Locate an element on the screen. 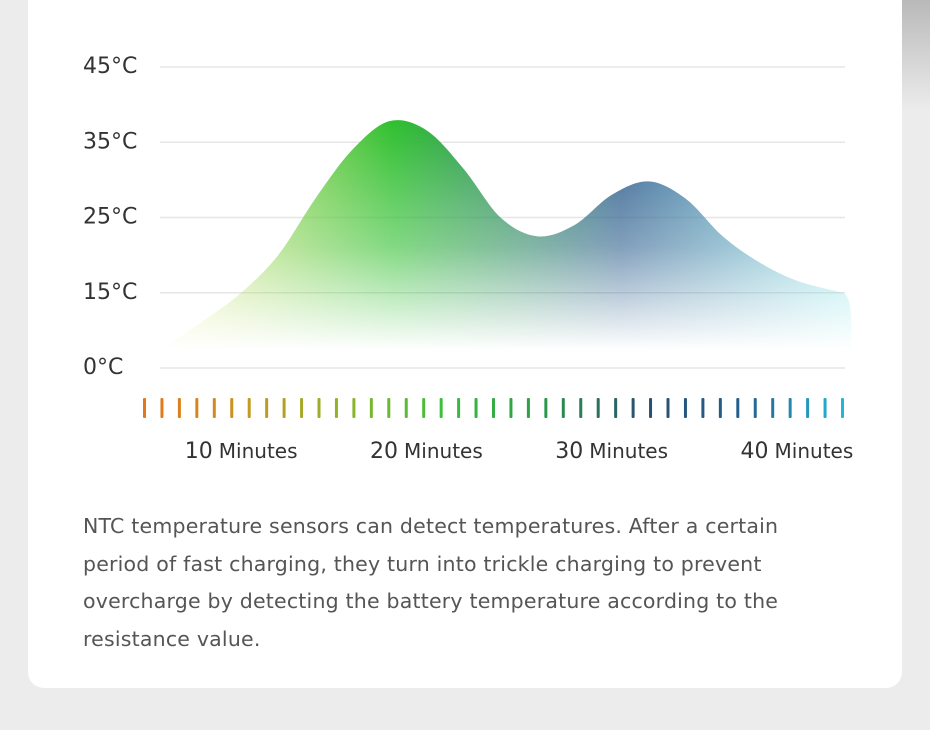  x-tick-label: 20 Minutes is located at coordinates (426, 452).